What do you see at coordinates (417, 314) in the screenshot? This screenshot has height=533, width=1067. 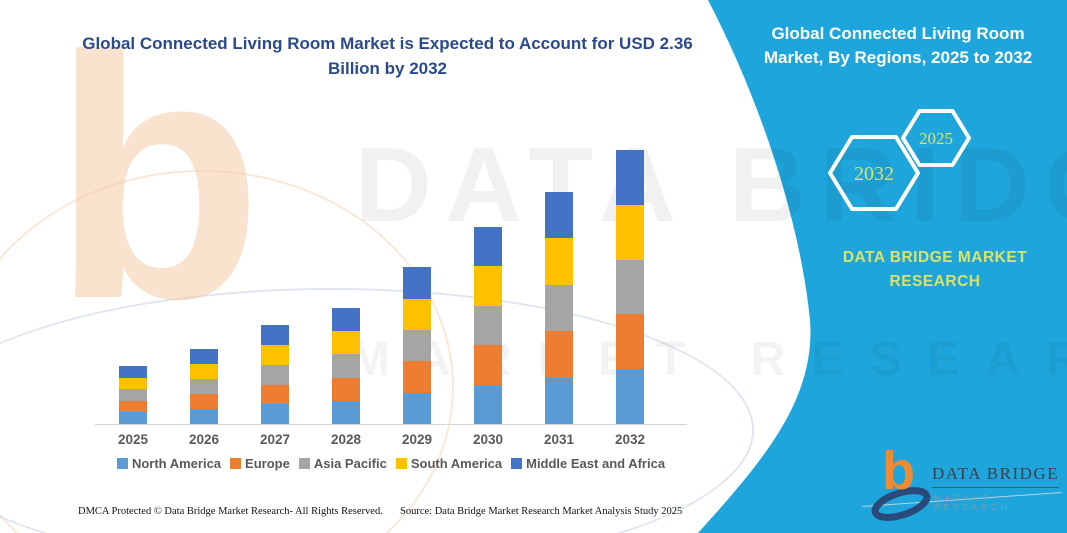 I see `bar-segment-2029-south-america` at bounding box center [417, 314].